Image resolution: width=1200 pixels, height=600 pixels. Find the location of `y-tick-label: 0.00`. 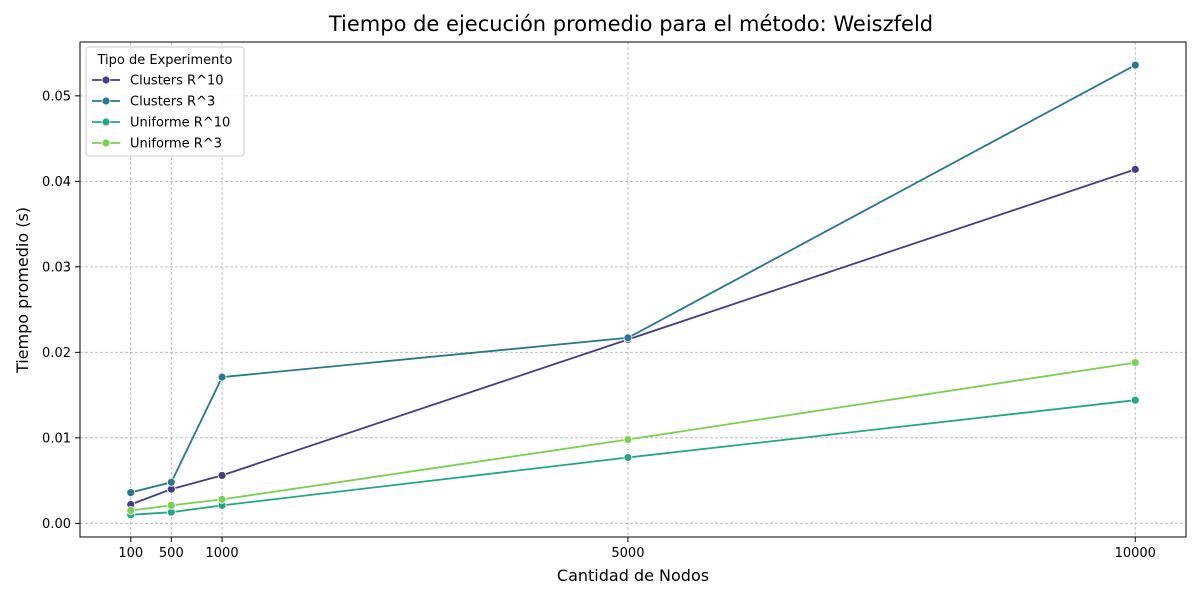

y-tick-label: 0.00 is located at coordinates (56, 524).